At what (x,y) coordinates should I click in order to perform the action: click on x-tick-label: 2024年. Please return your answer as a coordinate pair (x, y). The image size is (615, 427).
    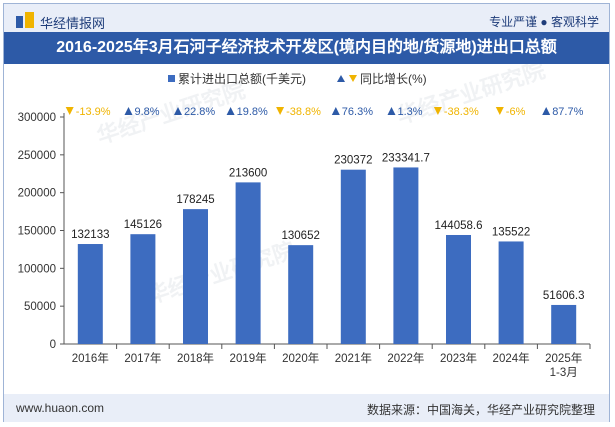
    Looking at the image, I should click on (511, 358).